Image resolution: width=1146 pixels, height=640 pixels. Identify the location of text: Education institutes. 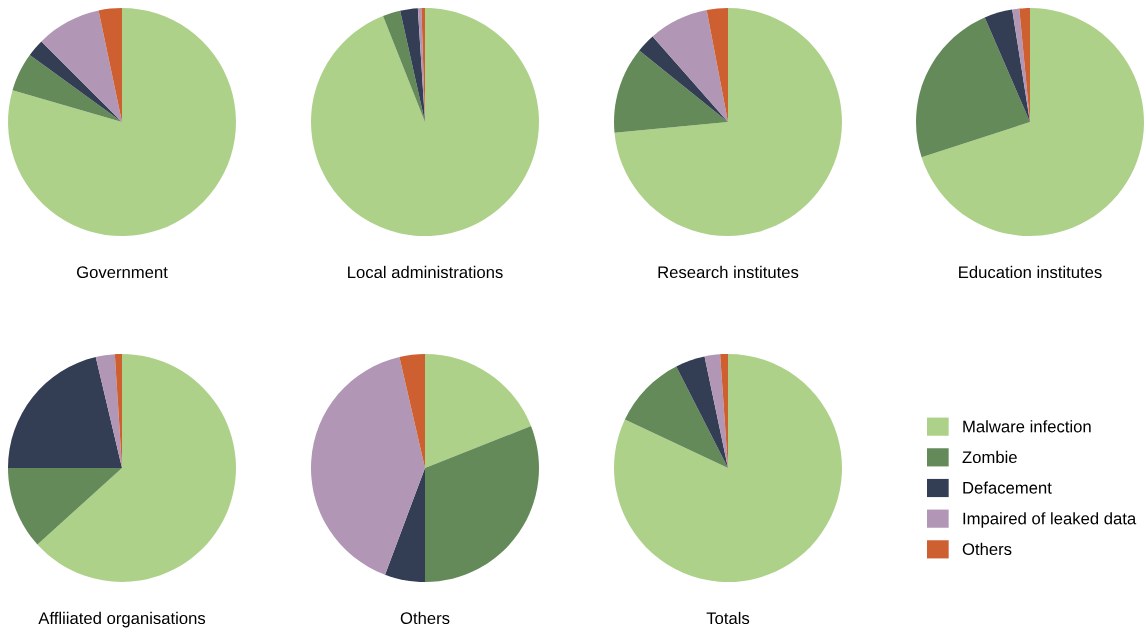
(1030, 272).